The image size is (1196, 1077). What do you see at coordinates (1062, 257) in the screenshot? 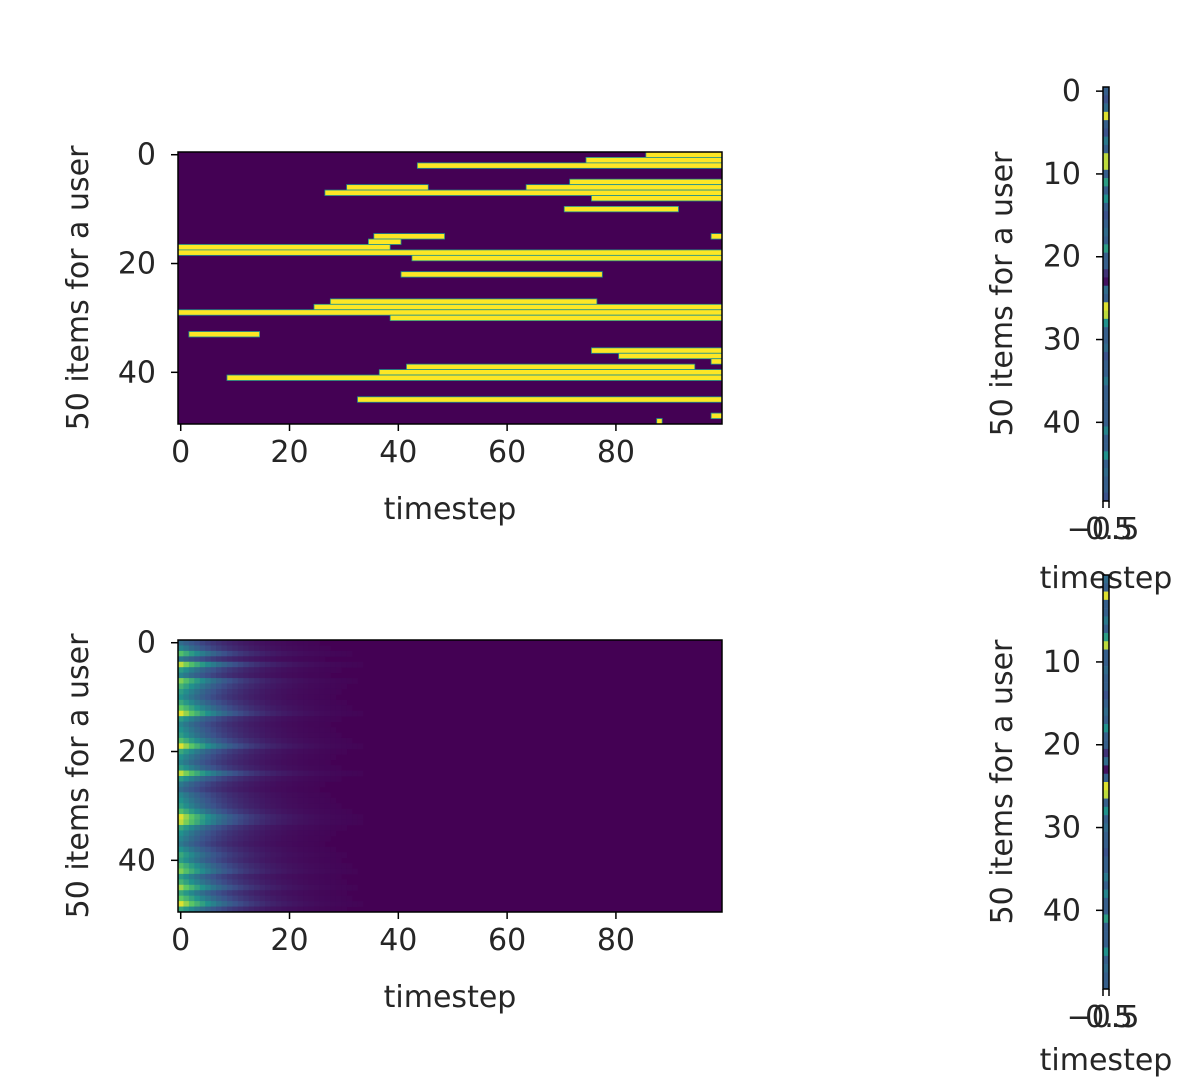
I see `column-strip-top-ytick-label: 20` at bounding box center [1062, 257].